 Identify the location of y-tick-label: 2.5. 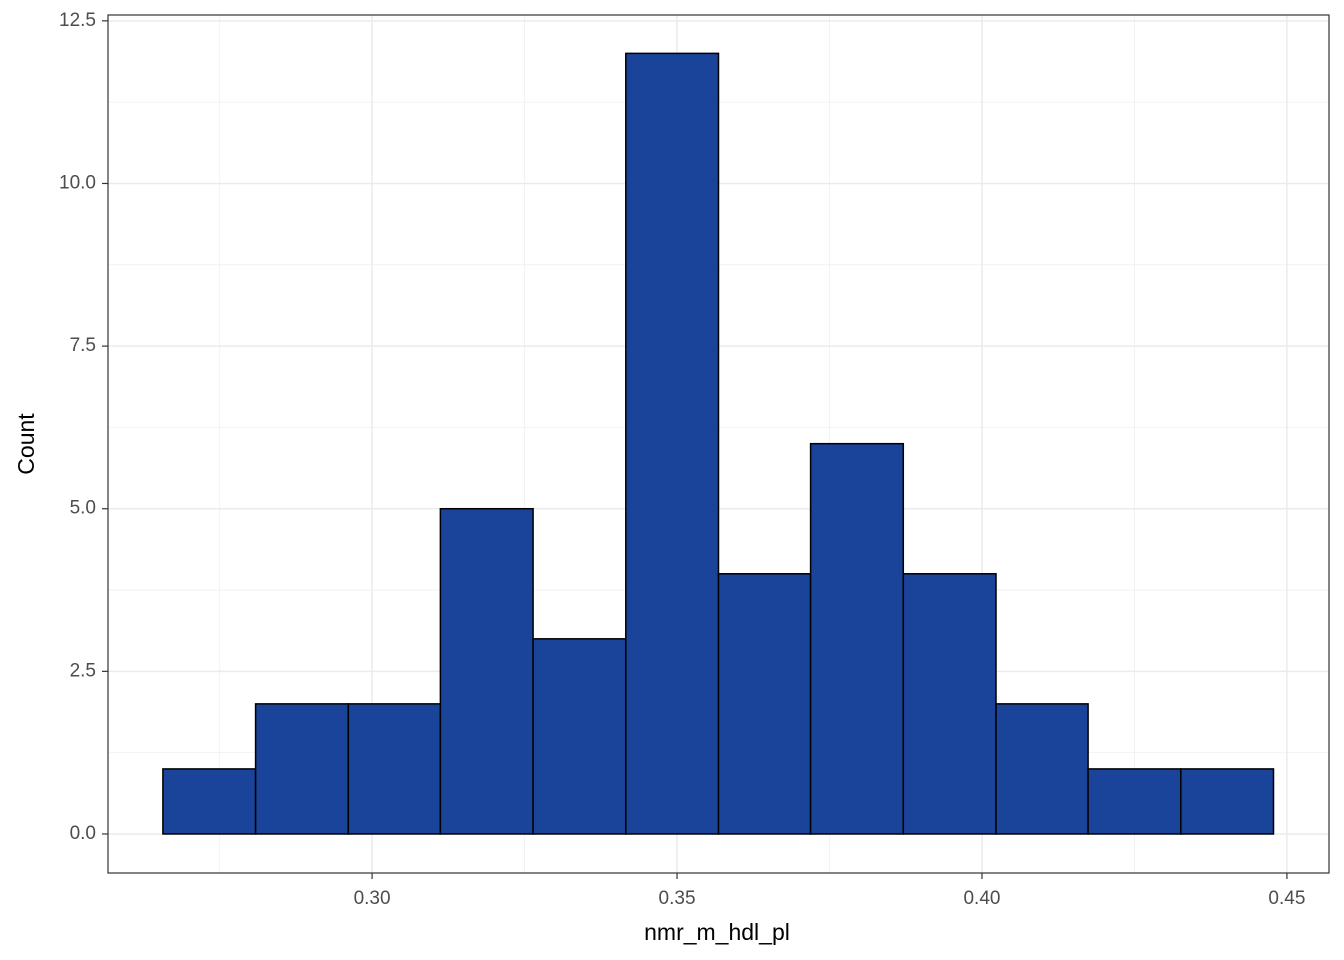
(83, 670).